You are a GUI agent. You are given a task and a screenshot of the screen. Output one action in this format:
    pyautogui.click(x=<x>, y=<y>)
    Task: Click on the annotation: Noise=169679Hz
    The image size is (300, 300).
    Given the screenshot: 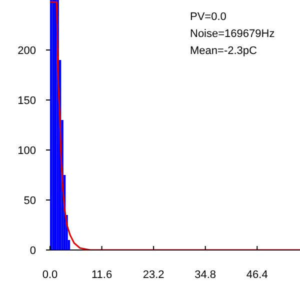 What is the action you would take?
    pyautogui.click(x=232, y=34)
    